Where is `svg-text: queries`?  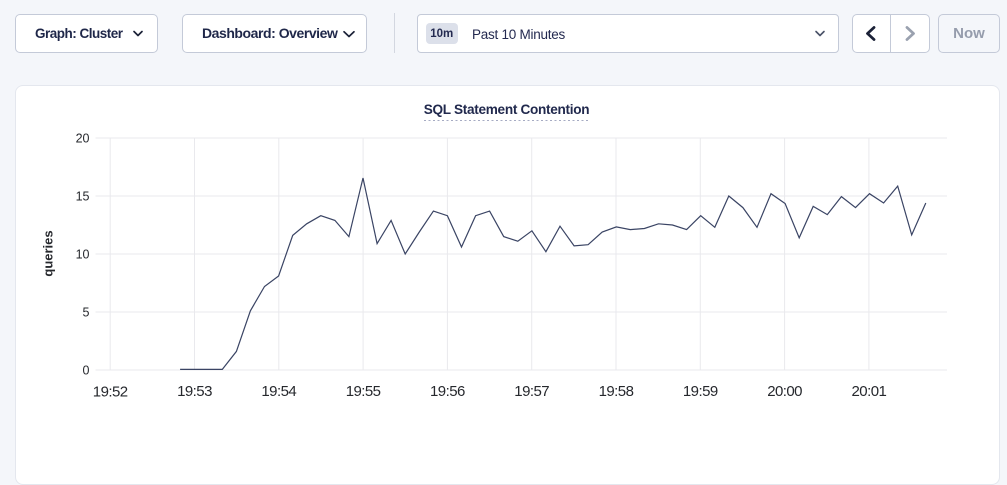
svg-text: queries is located at coordinates (48, 253).